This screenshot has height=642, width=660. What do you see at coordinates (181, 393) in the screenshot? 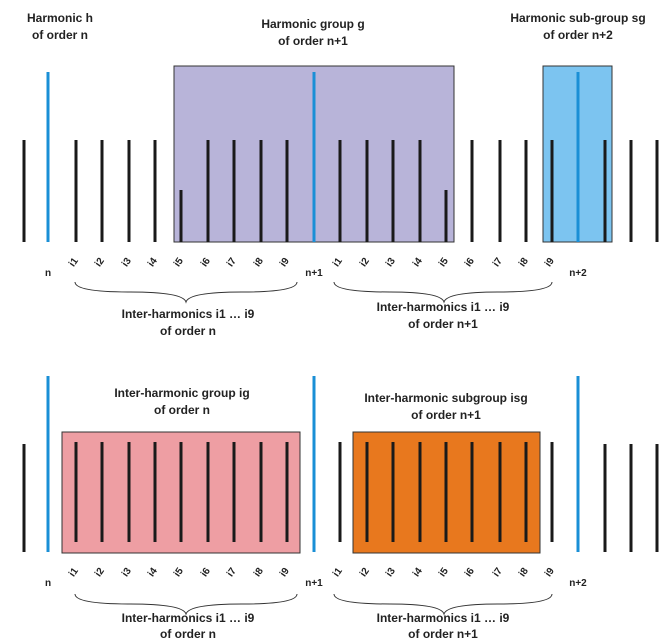
I see `interharmonic-group-label-line1: Inter-harmonic group ig` at bounding box center [181, 393].